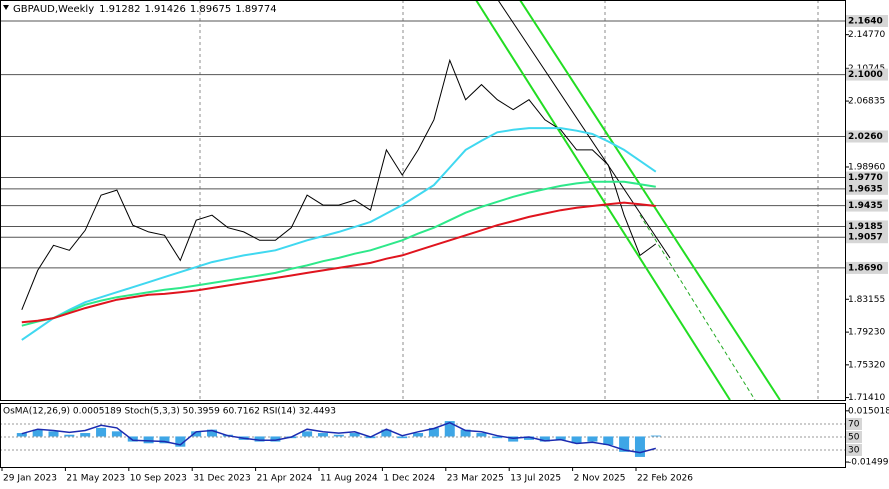  I want to click on y2-tick-label: 30, so click(854, 450).